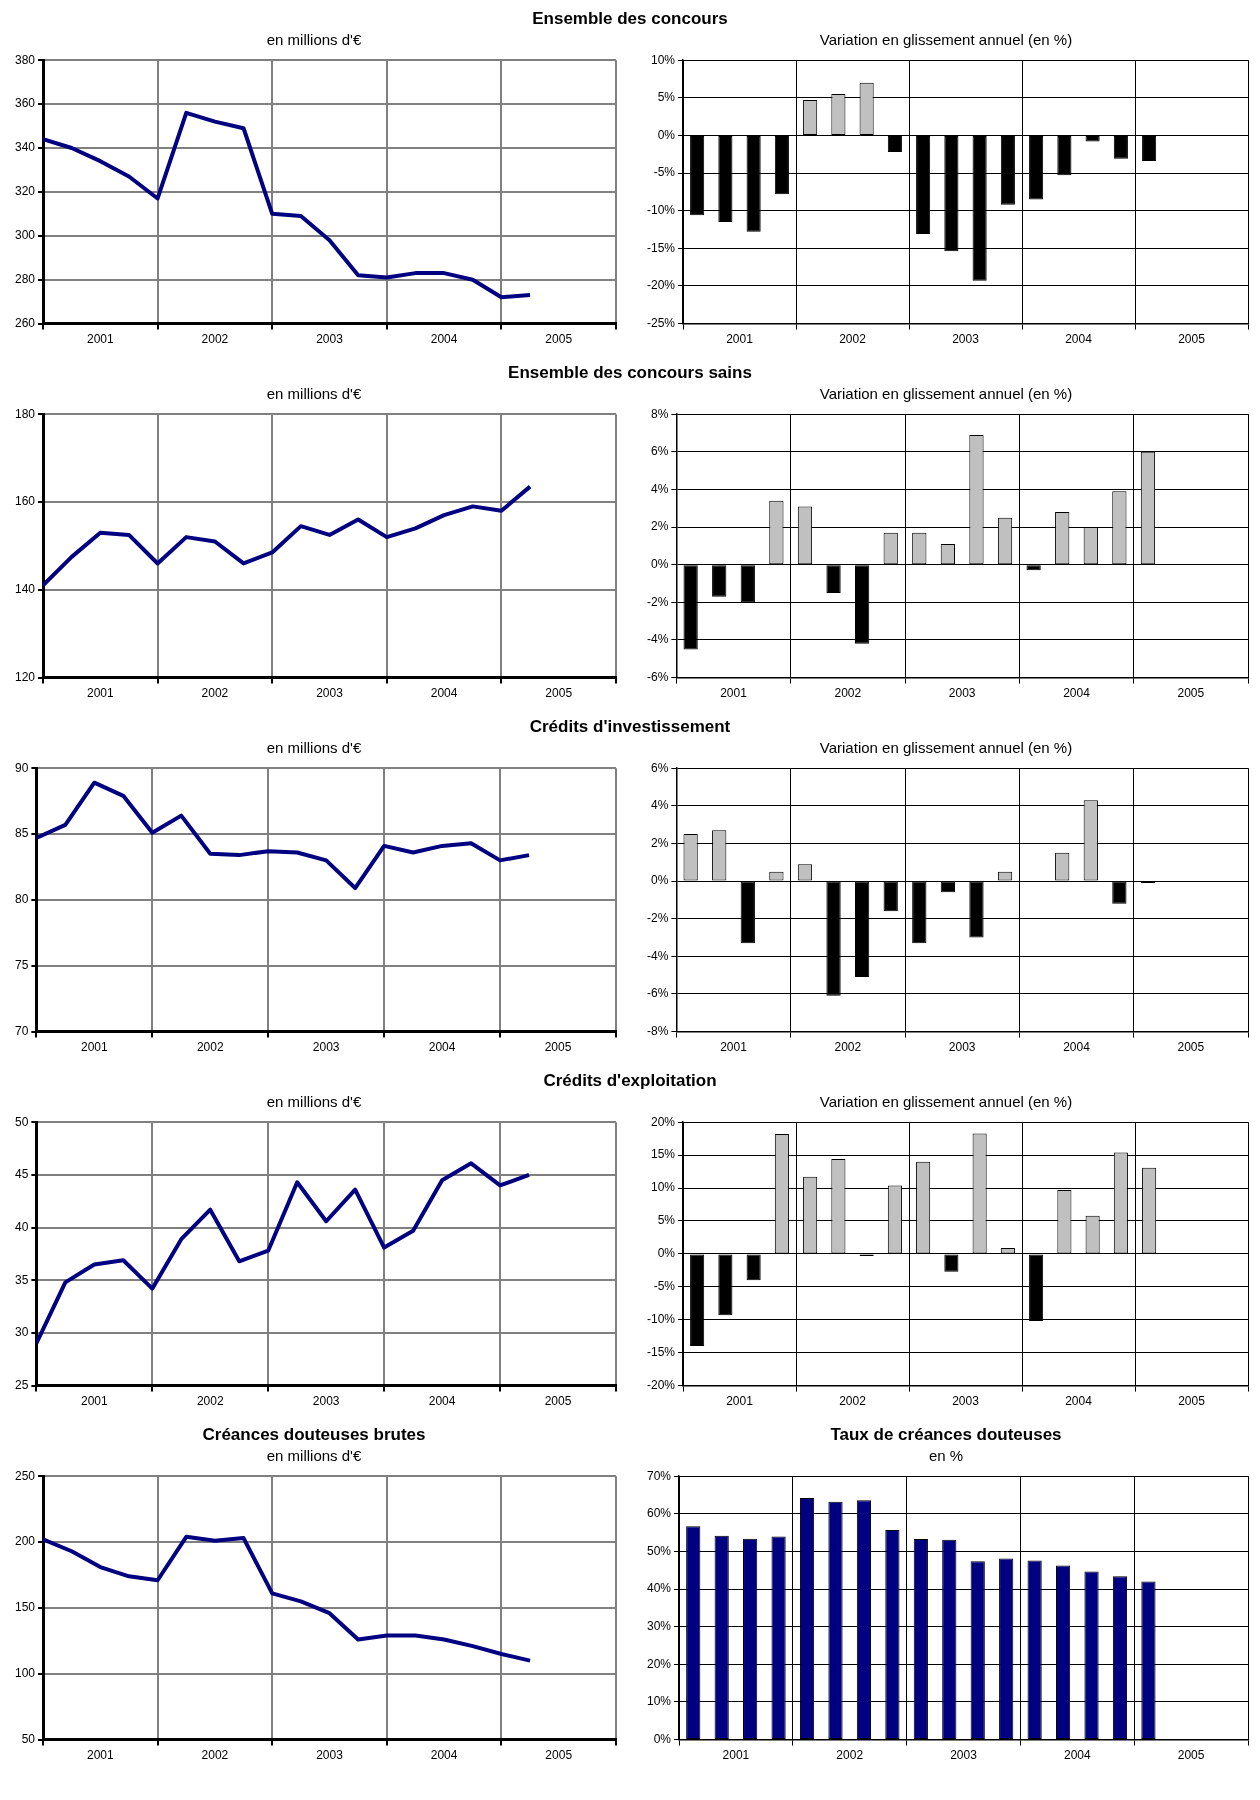  What do you see at coordinates (946, 1456) in the screenshot?
I see `chart-subtitle: en %` at bounding box center [946, 1456].